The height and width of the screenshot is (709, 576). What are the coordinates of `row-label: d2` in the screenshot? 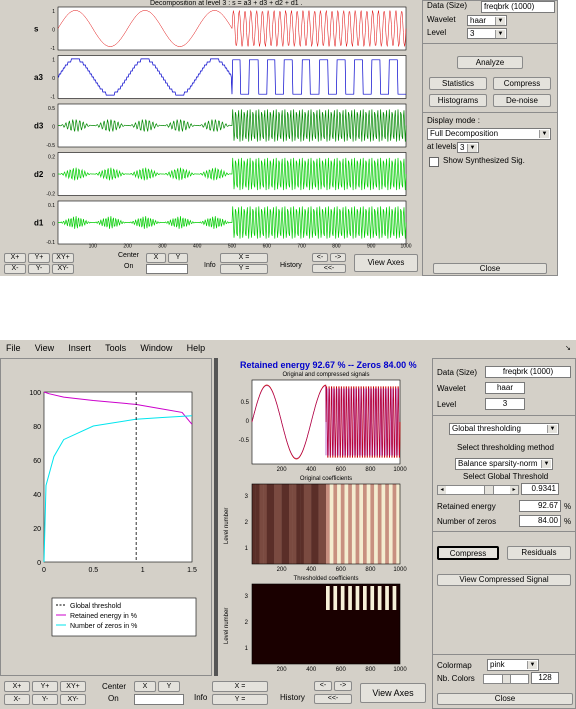 It's located at (39, 174).